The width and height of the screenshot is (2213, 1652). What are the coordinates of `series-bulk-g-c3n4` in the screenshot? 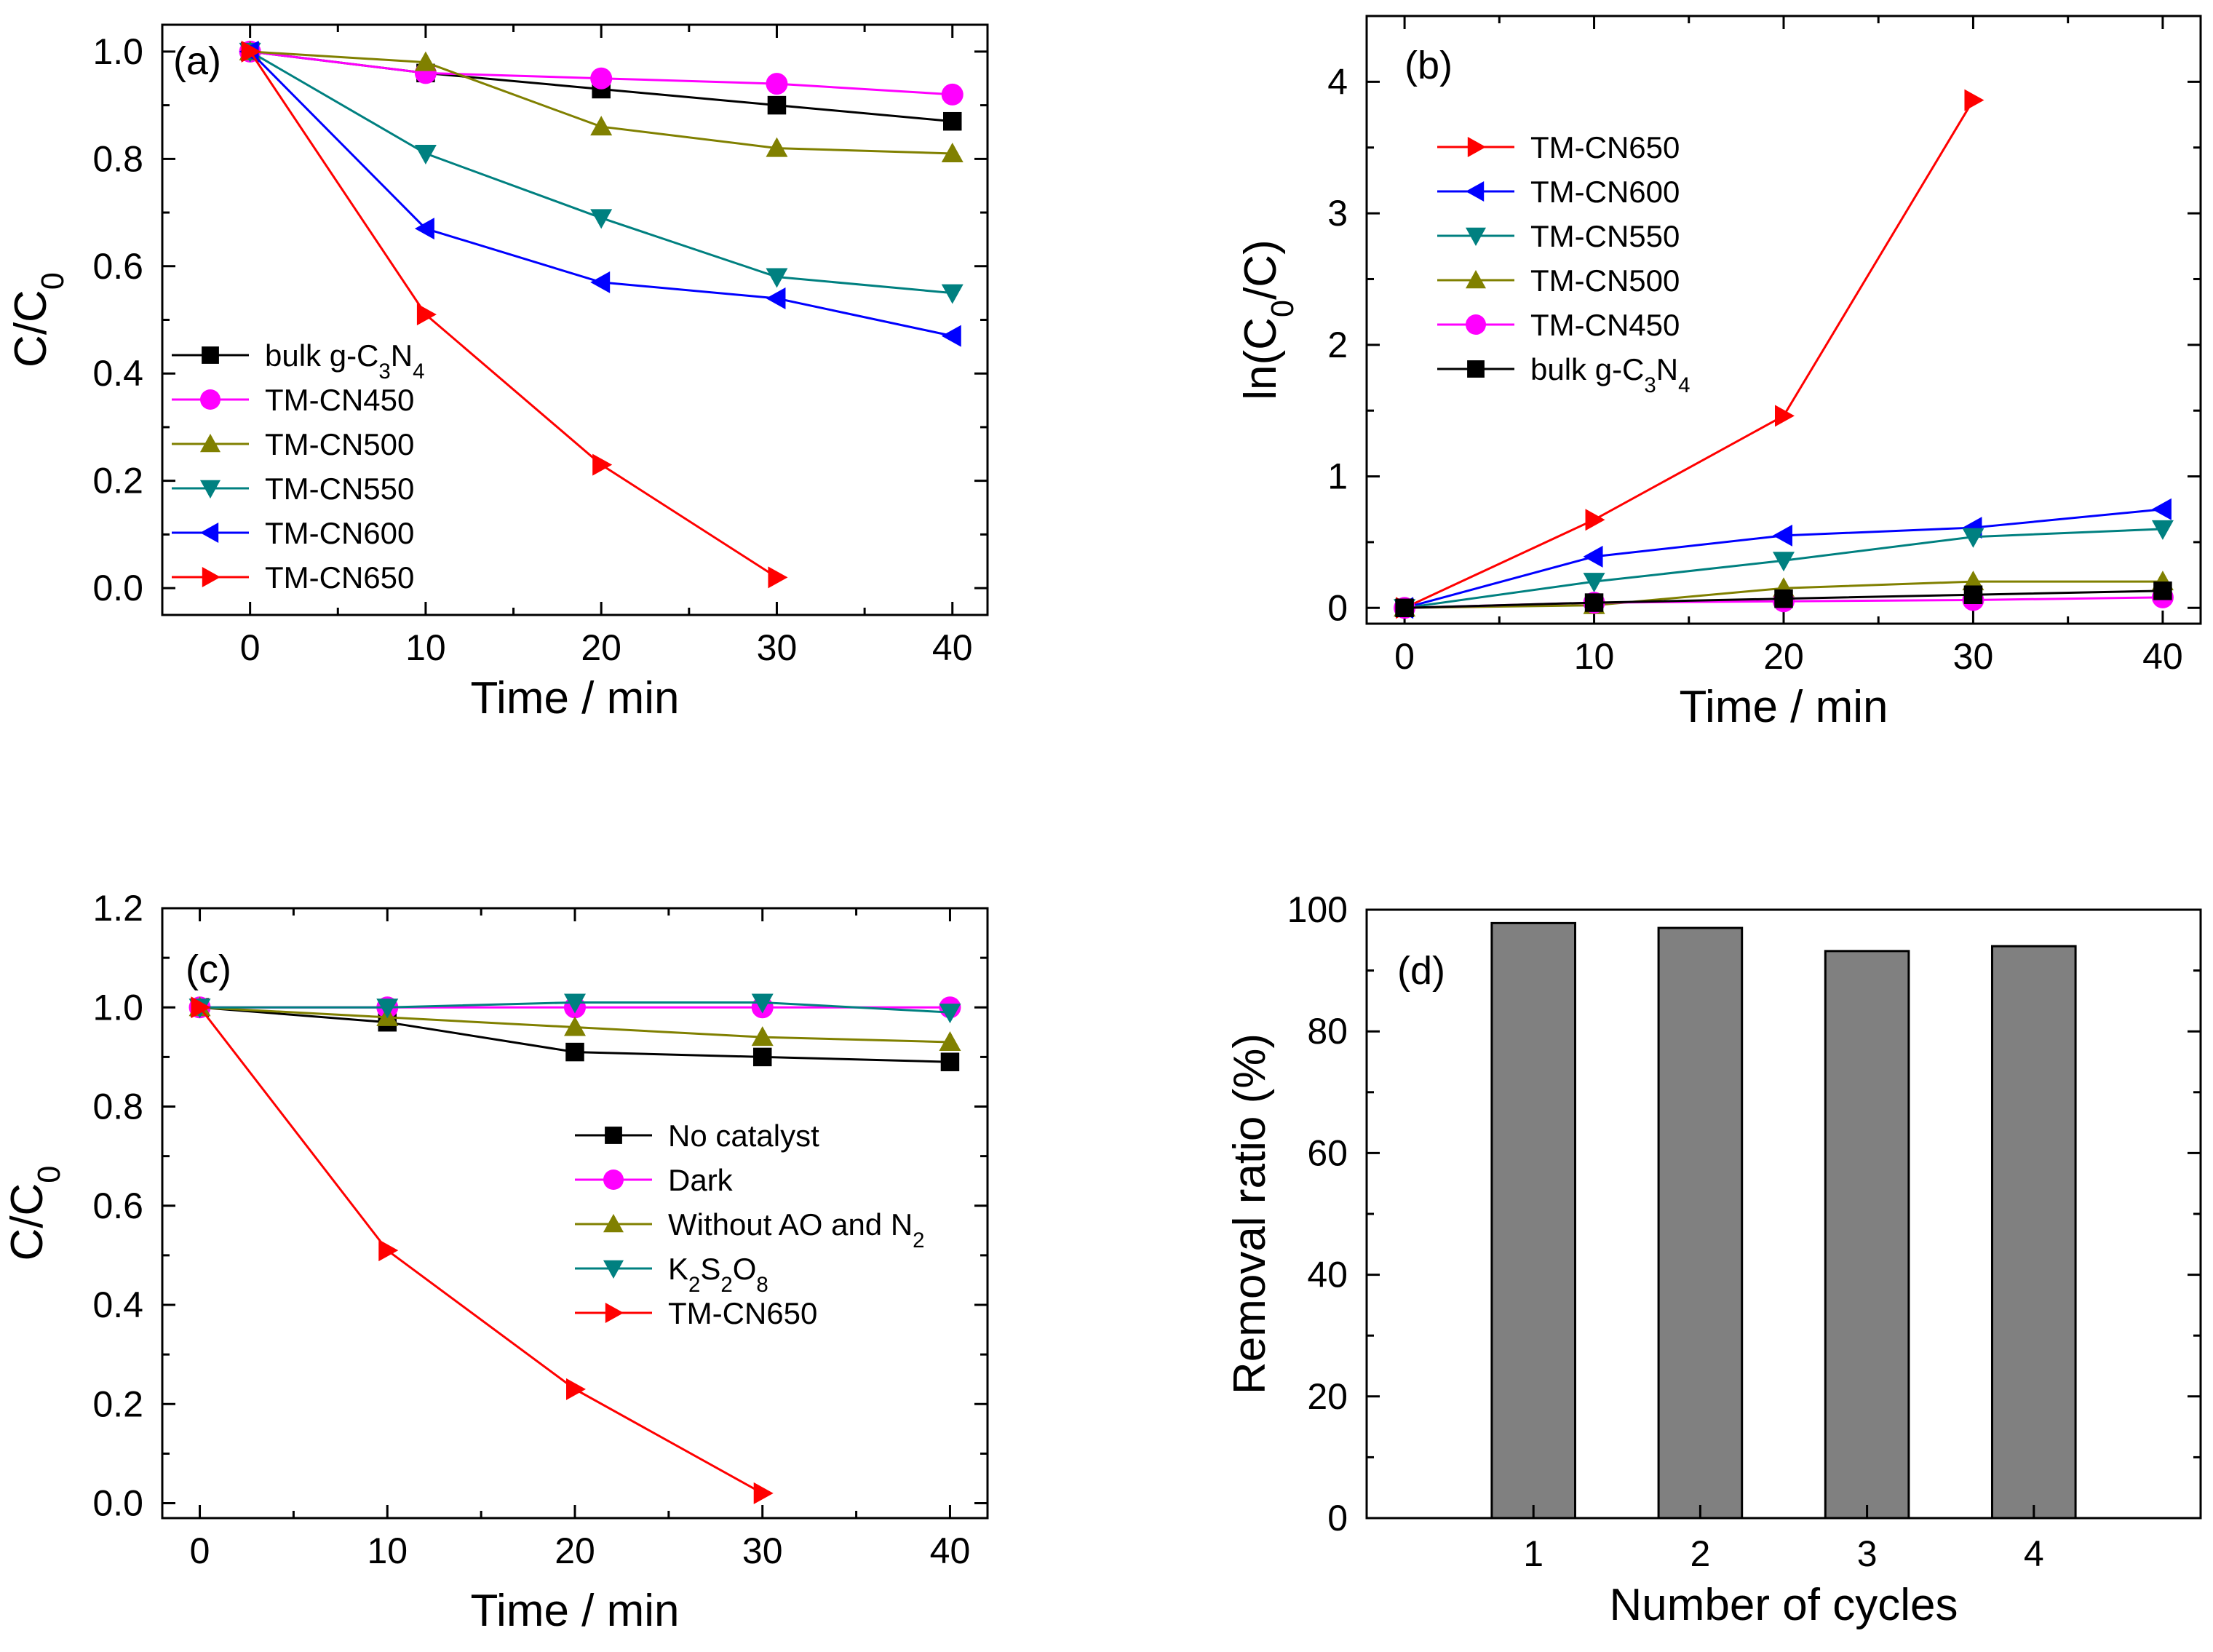 It's located at (1783, 599).